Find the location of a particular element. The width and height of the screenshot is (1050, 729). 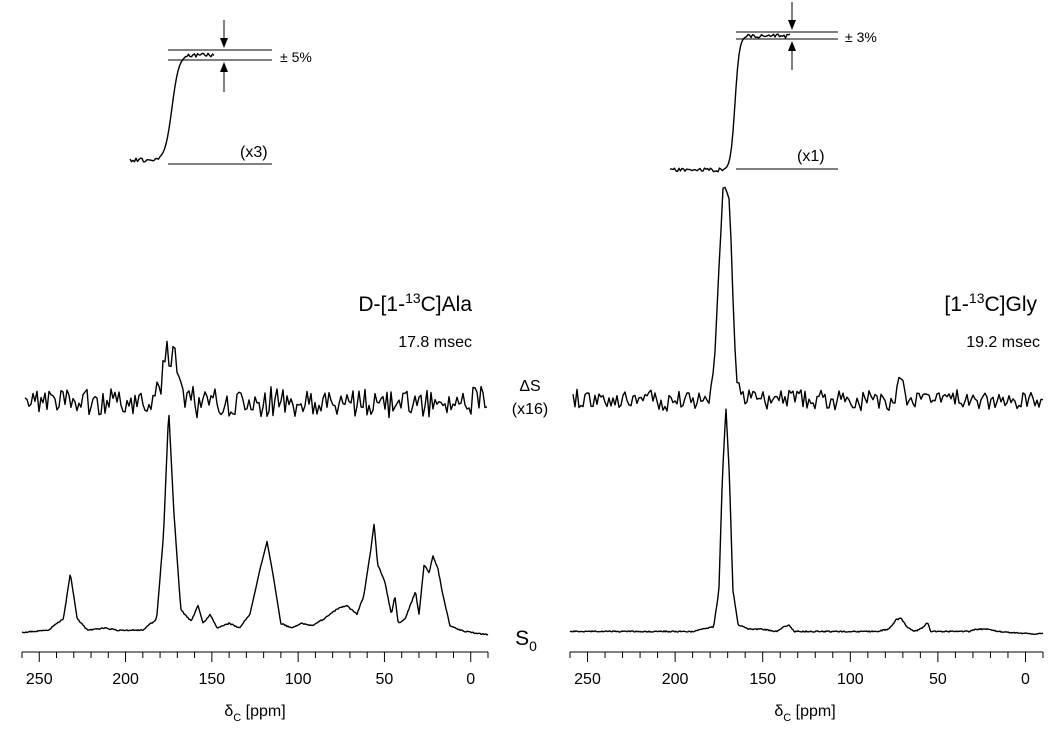

integral-scale-label-gly: (x1) is located at coordinates (811, 156).